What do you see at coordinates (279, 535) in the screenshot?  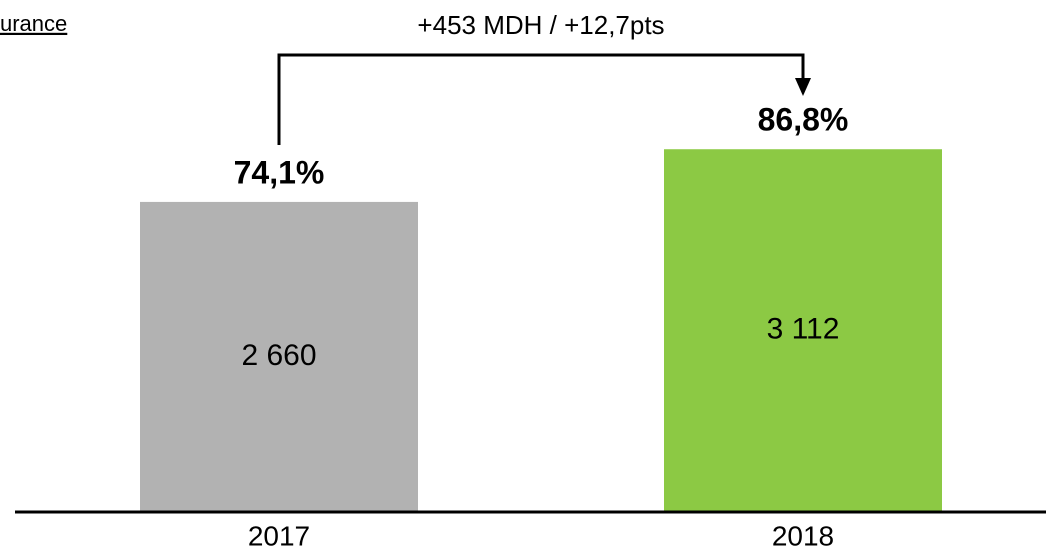 I see `x-tick-label: 2017` at bounding box center [279, 535].